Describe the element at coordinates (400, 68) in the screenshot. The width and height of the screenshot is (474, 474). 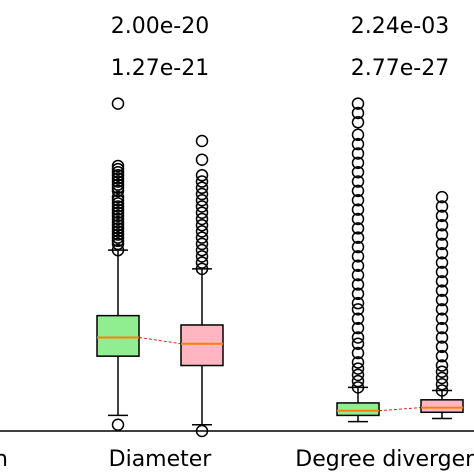
I see `p-value-label: 2.77e-27` at that location.